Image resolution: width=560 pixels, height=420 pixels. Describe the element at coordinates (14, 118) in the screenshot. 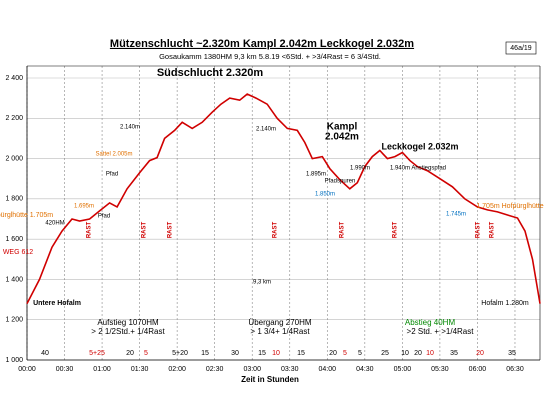

I see `y-tick-label: 2 200` at that location.